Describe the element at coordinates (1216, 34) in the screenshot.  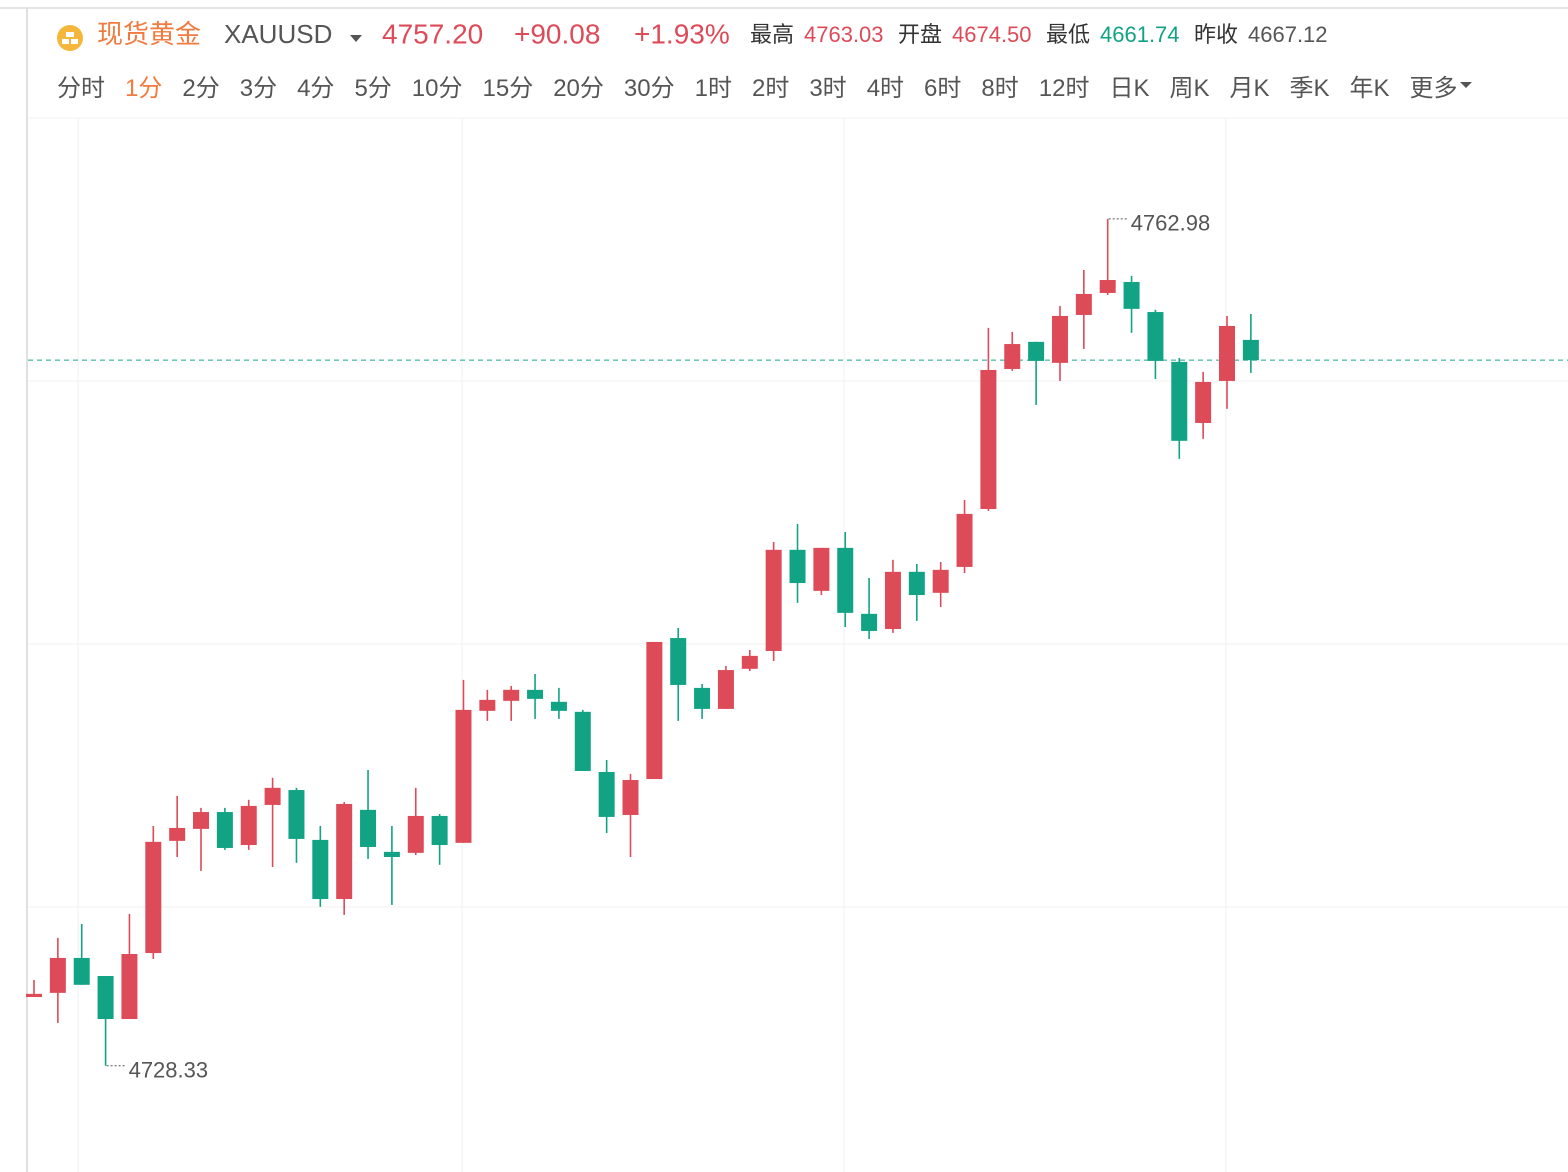
I see `stat-label: 昨收` at that location.